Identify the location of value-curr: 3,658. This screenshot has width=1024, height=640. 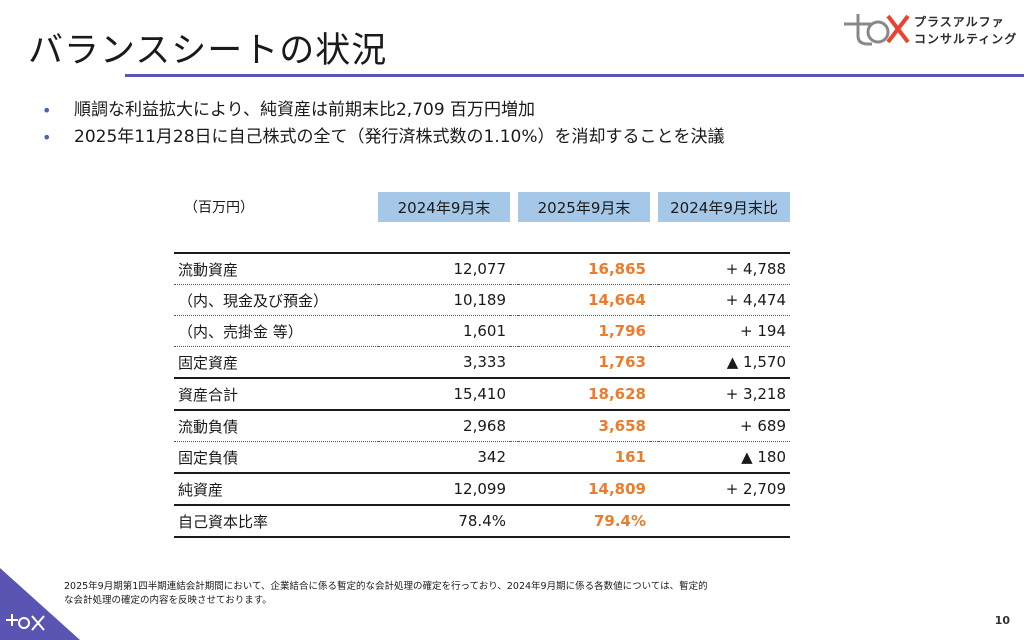
(584, 426).